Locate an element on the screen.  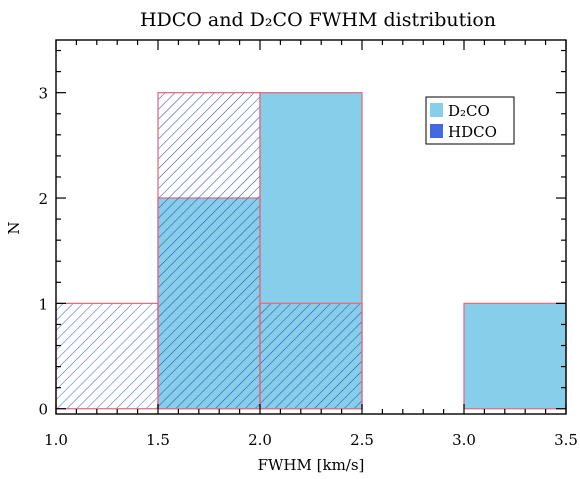
y-tick-label-2: 2 is located at coordinates (43, 199).